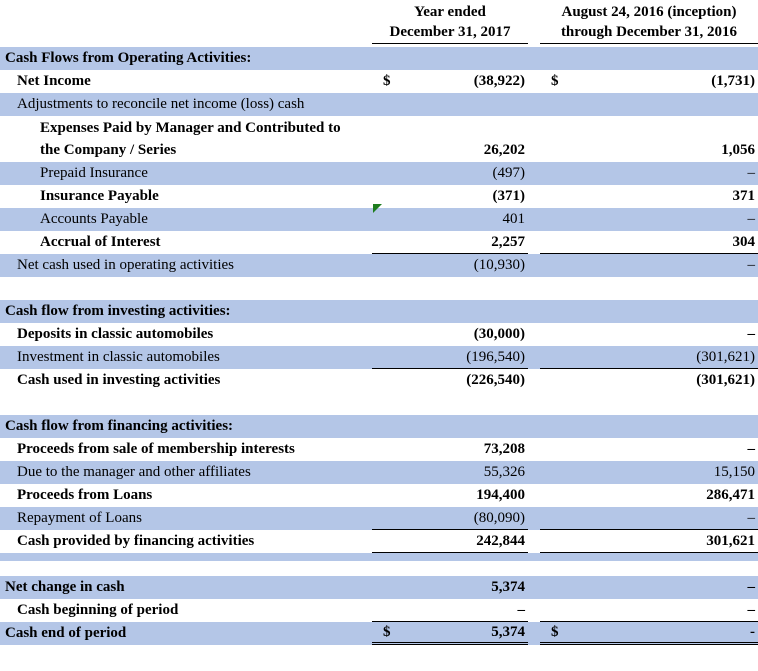 Image resolution: width=758 pixels, height=671 pixels. Describe the element at coordinates (377, 208) in the screenshot. I see `green-flag-icon` at that location.